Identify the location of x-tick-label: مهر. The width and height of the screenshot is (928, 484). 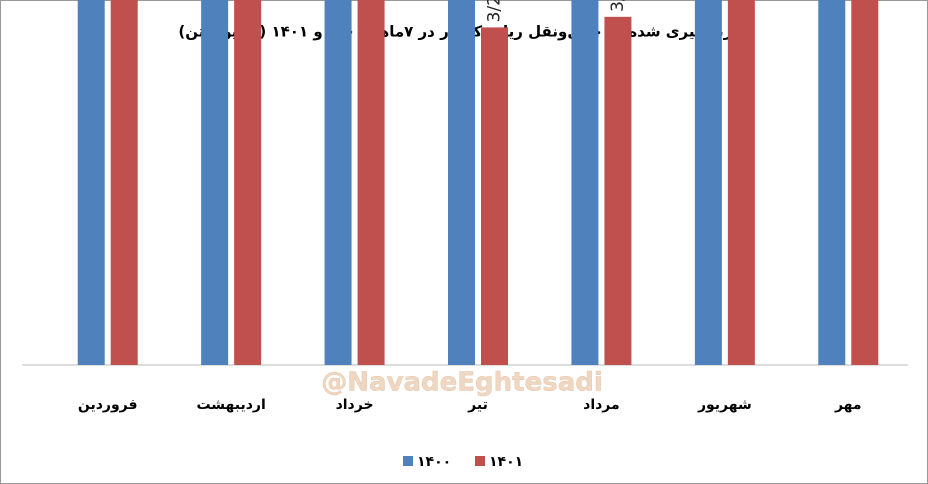
(848, 405).